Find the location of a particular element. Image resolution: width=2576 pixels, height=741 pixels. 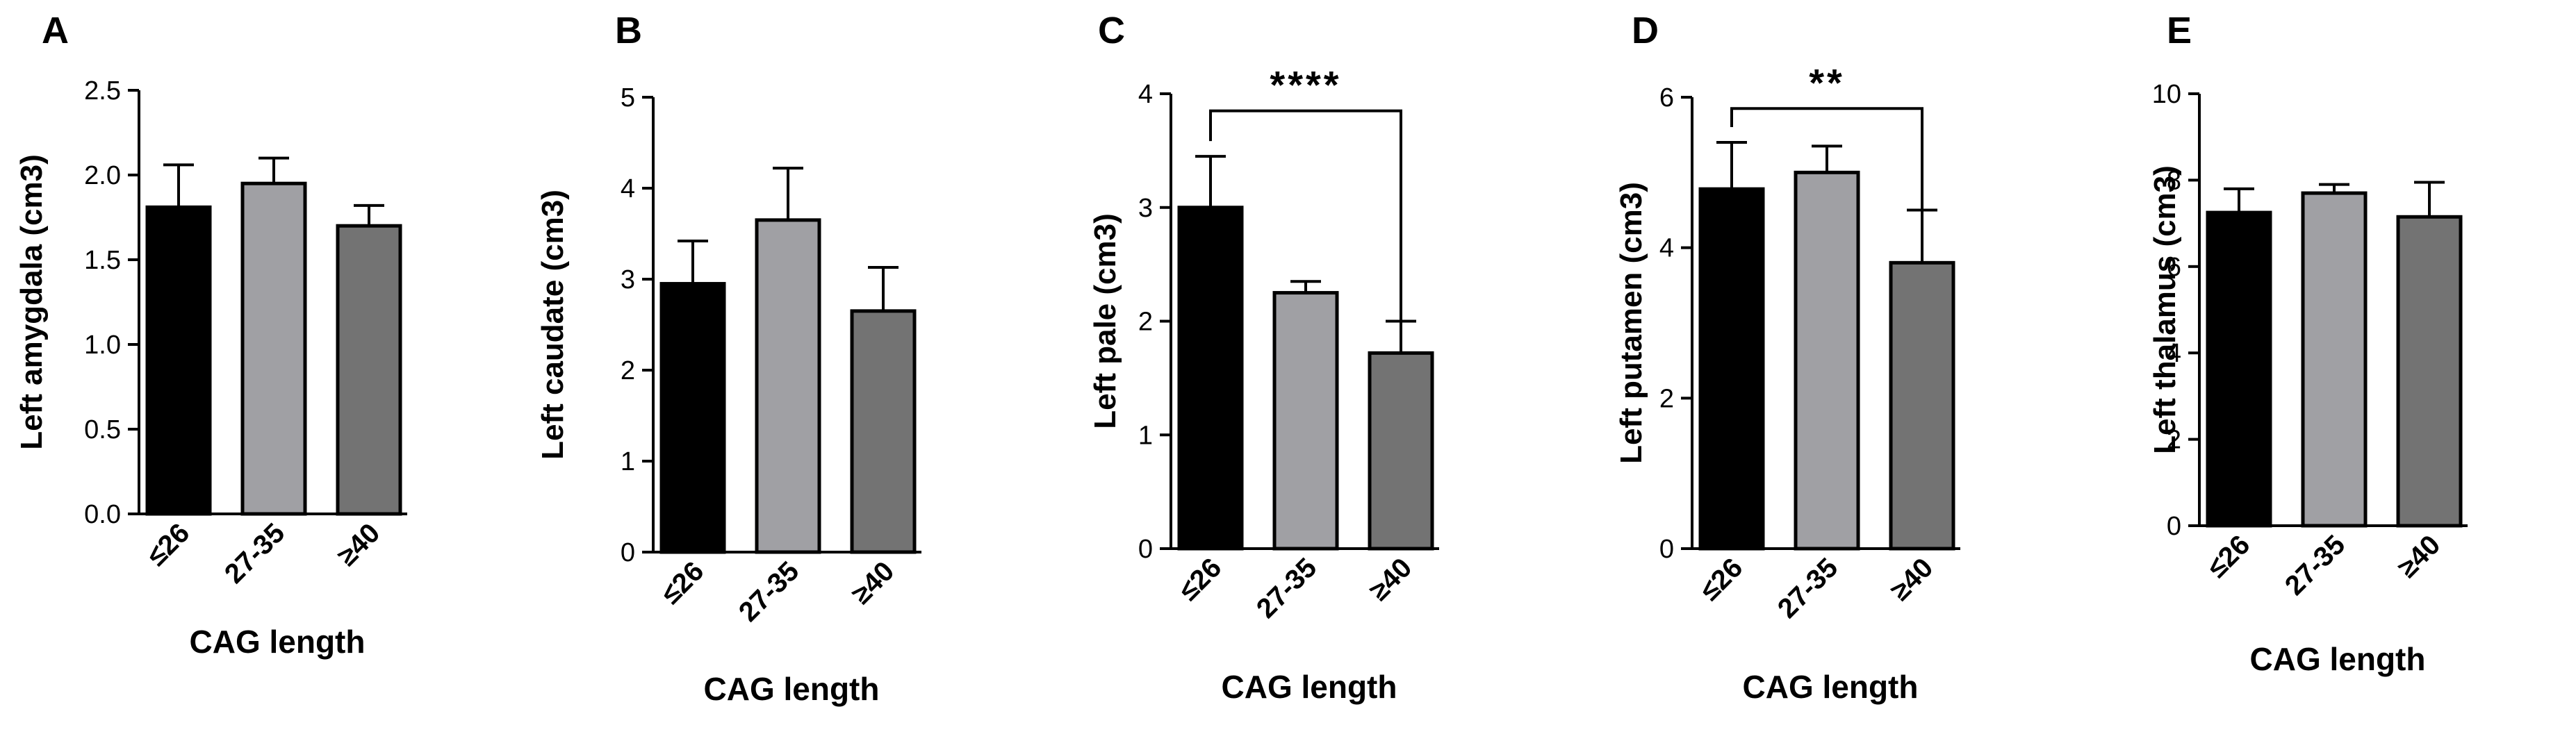

panel-b-y-axis-title: Left caudate (cm3) is located at coordinates (553, 325).